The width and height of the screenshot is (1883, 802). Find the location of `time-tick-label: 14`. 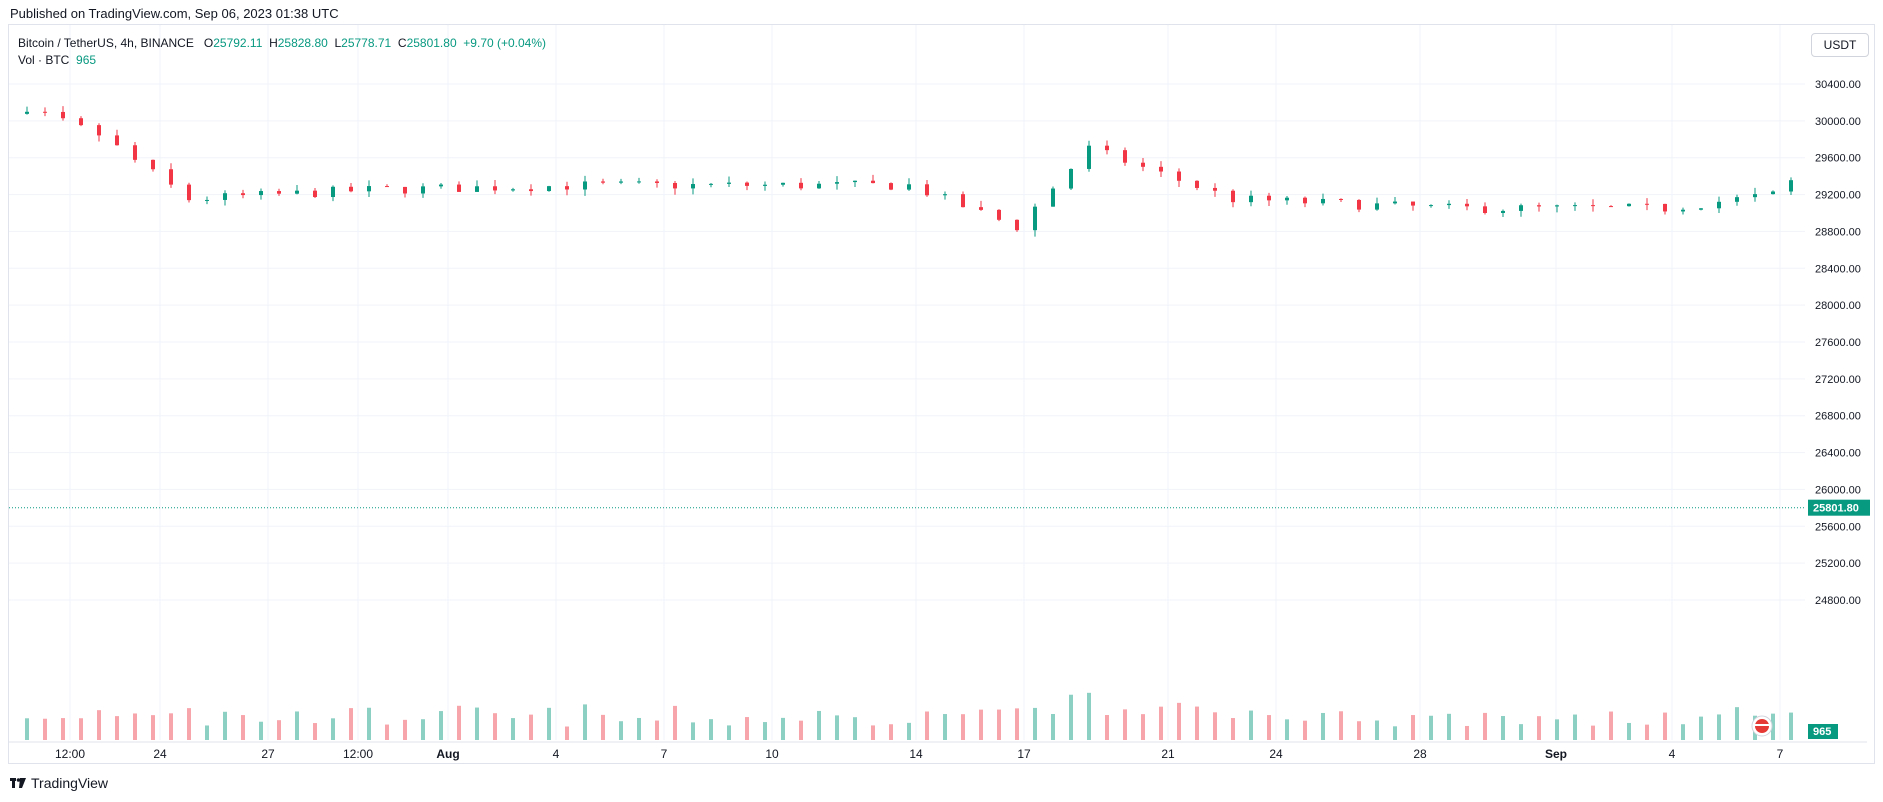

time-tick-label: 14 is located at coordinates (916, 754).